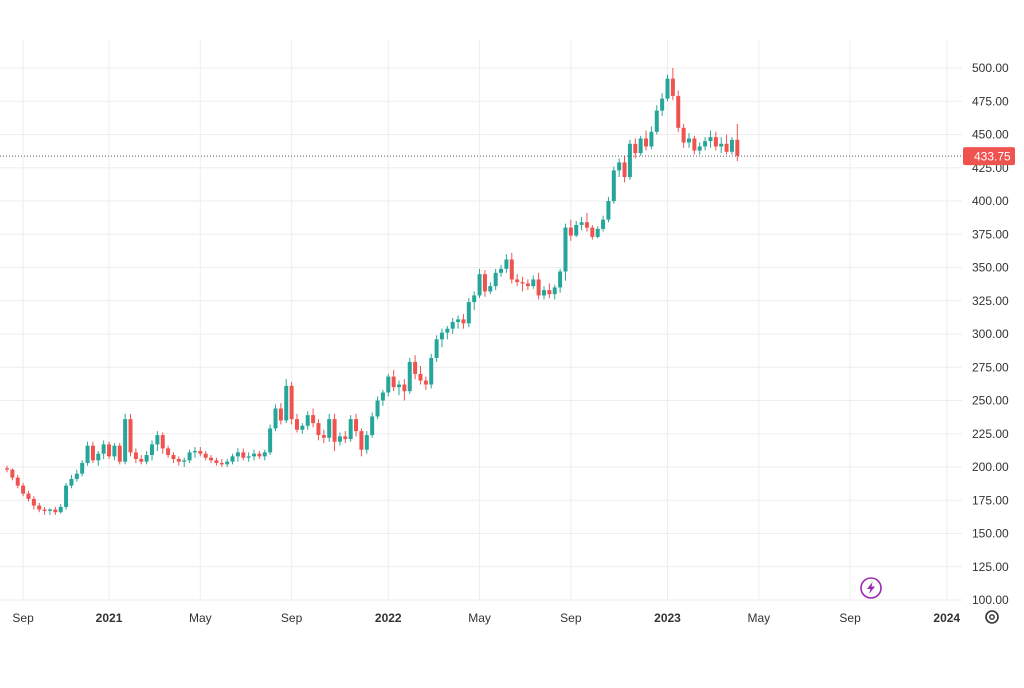 The width and height of the screenshot is (1024, 688). What do you see at coordinates (990, 434) in the screenshot?
I see `y-tick-label: 225.00` at bounding box center [990, 434].